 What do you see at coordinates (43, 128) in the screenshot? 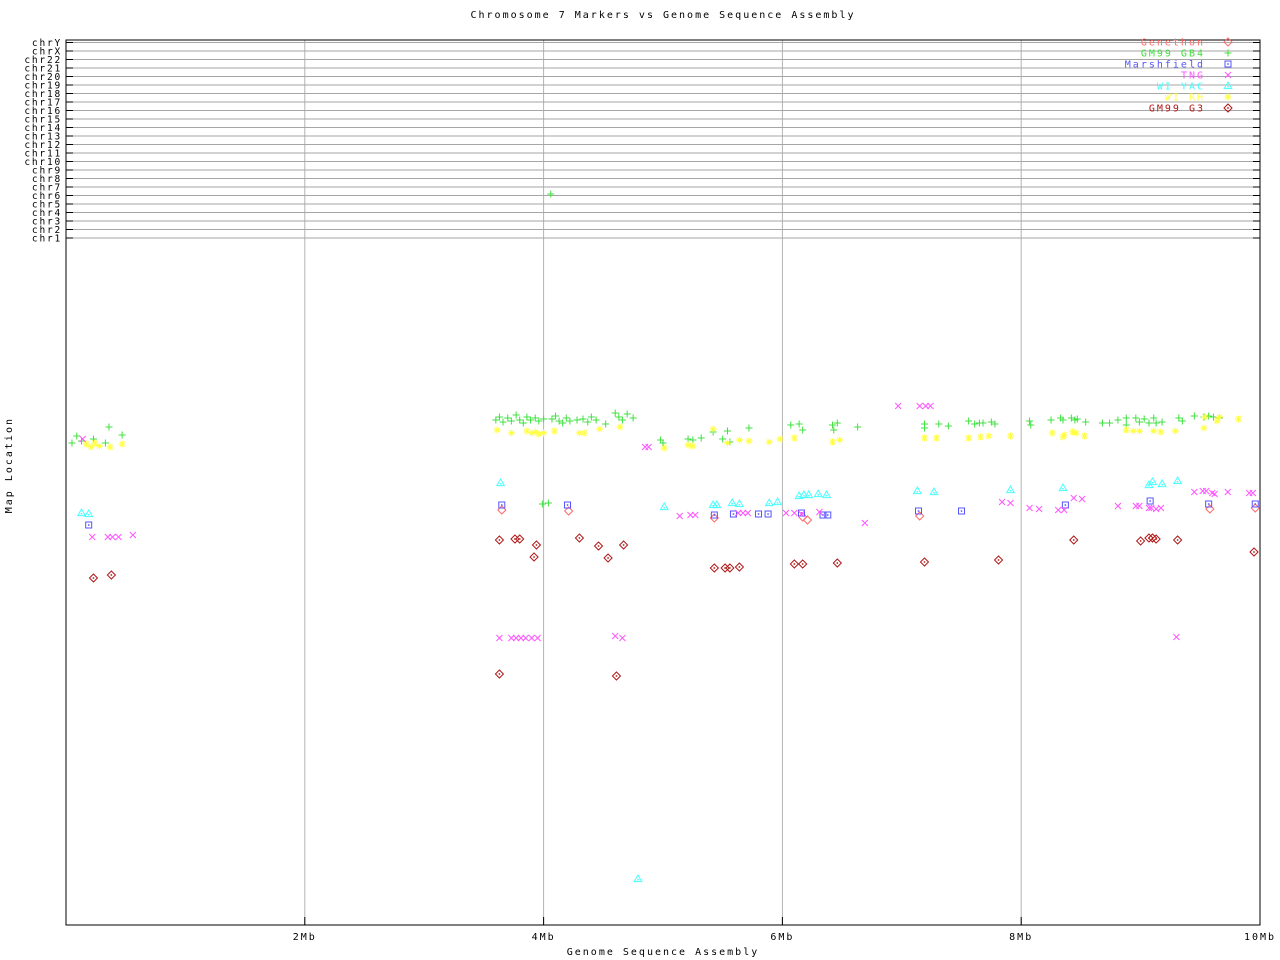
I see `chromosome-label: chr14` at bounding box center [43, 128].